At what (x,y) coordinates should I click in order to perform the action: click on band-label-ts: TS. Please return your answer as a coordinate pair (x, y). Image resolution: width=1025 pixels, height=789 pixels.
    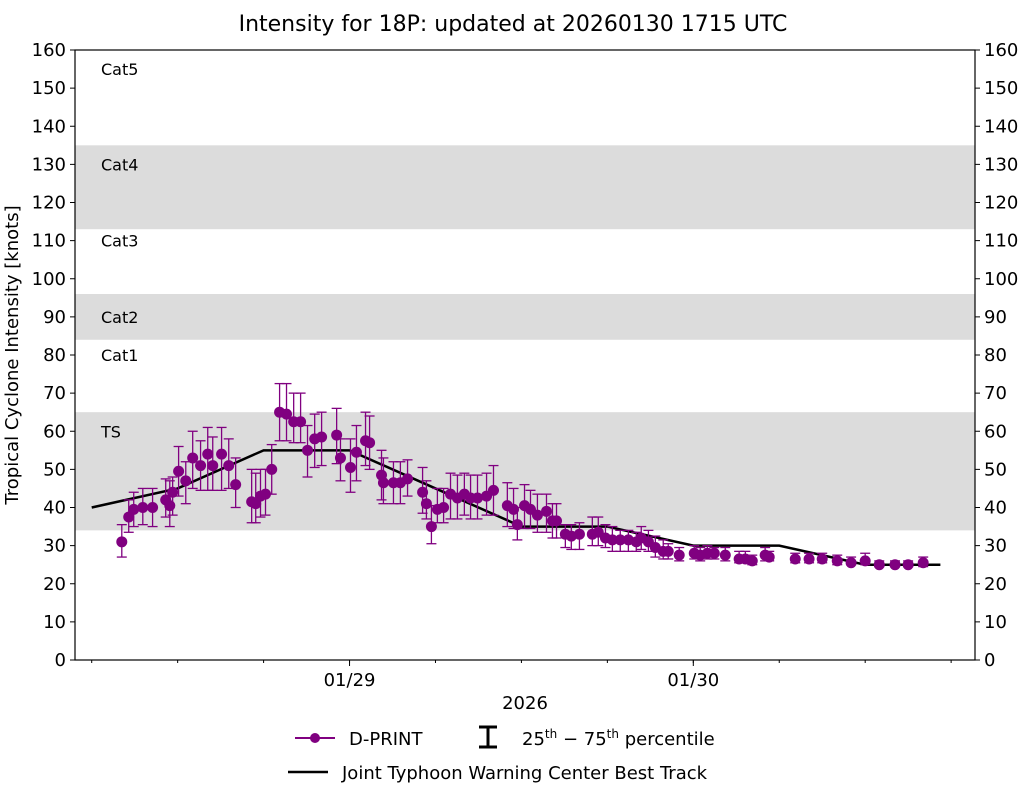
    Looking at the image, I should click on (110, 431).